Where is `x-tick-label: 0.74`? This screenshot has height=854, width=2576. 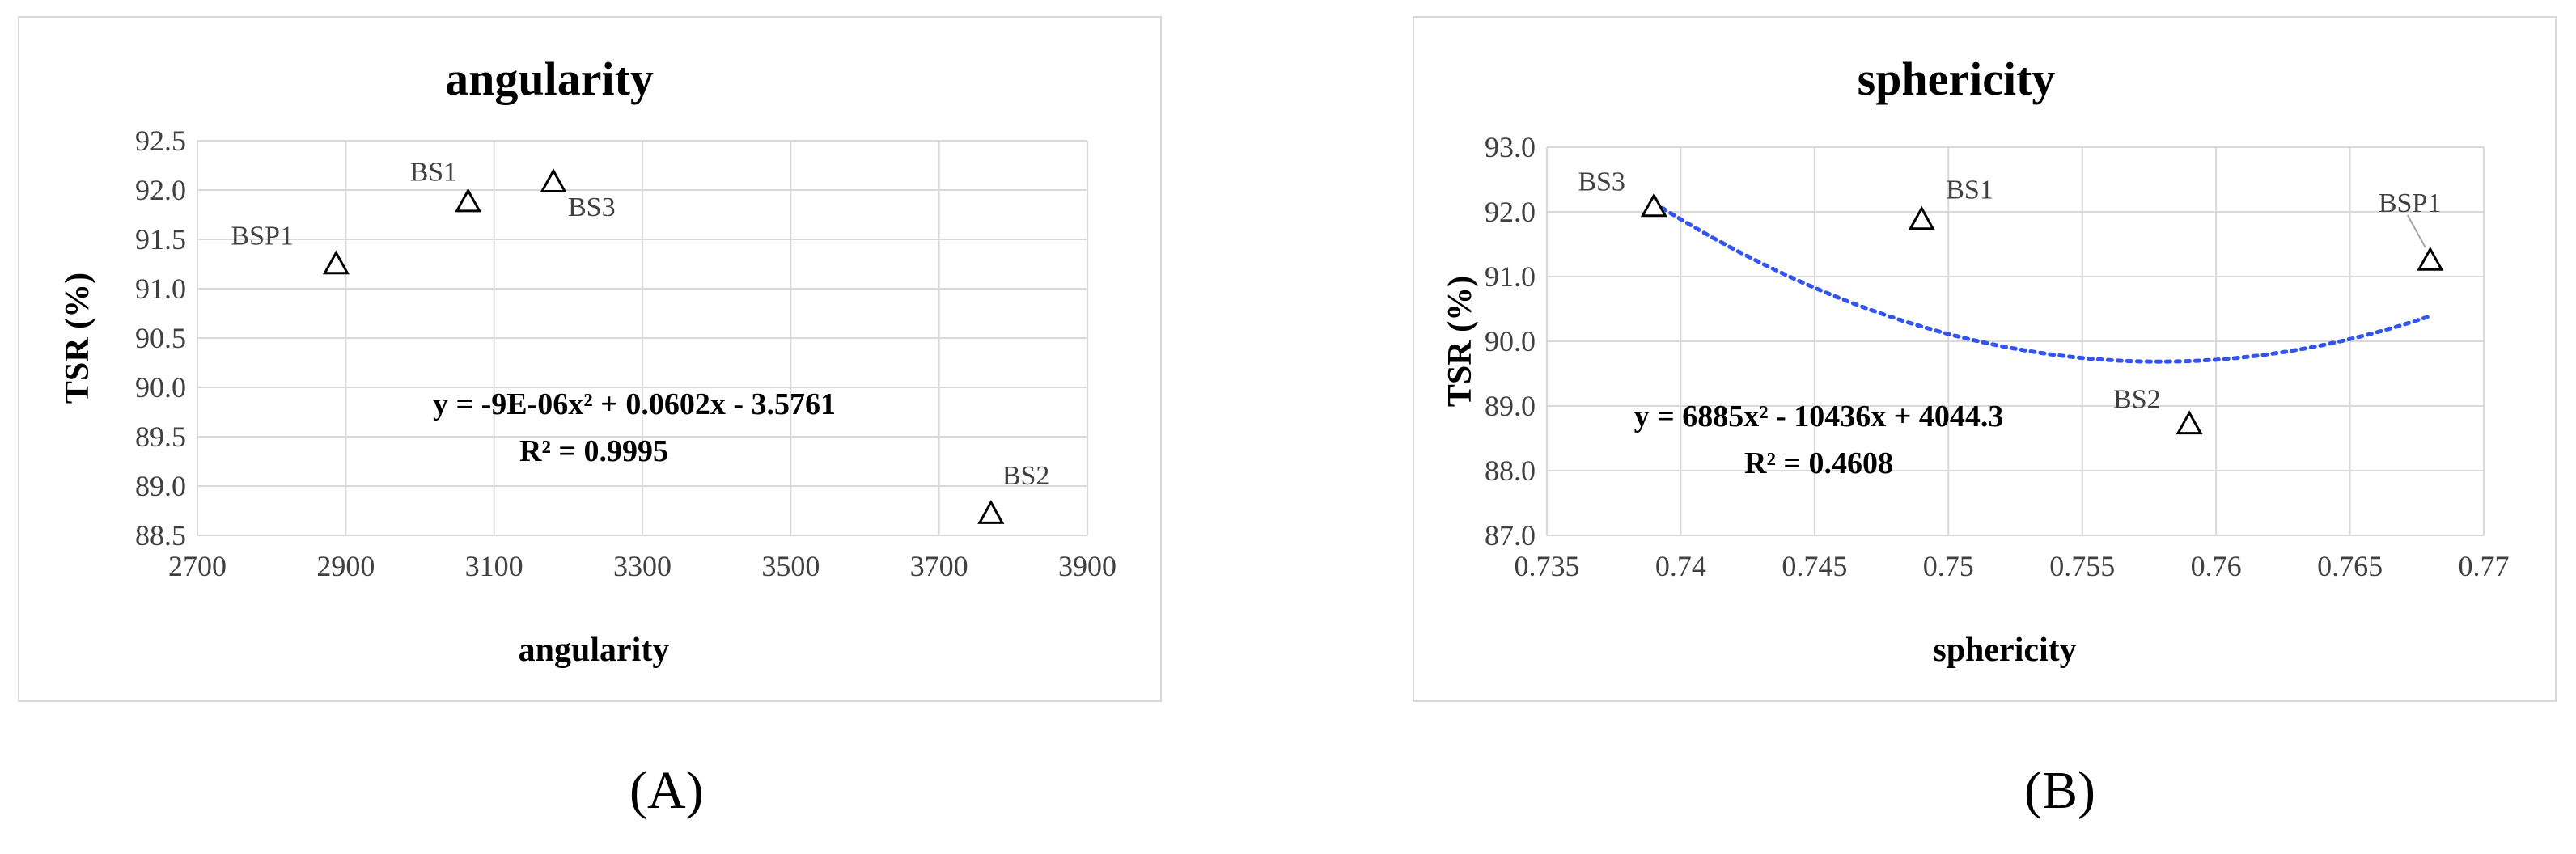
x-tick-label: 0.74 is located at coordinates (1680, 566).